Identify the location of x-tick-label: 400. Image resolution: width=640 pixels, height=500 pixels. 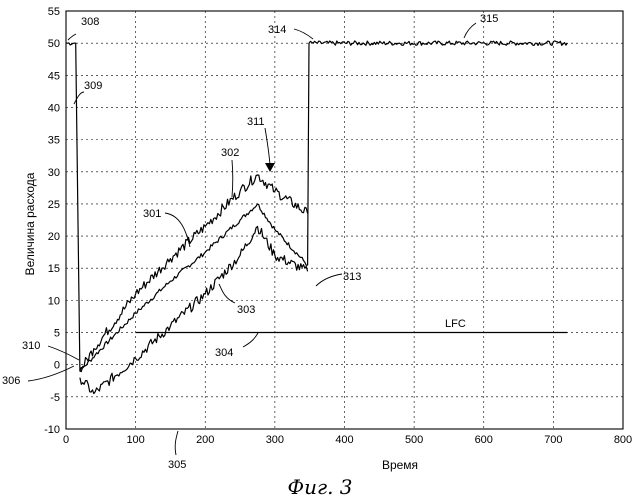
(344, 440).